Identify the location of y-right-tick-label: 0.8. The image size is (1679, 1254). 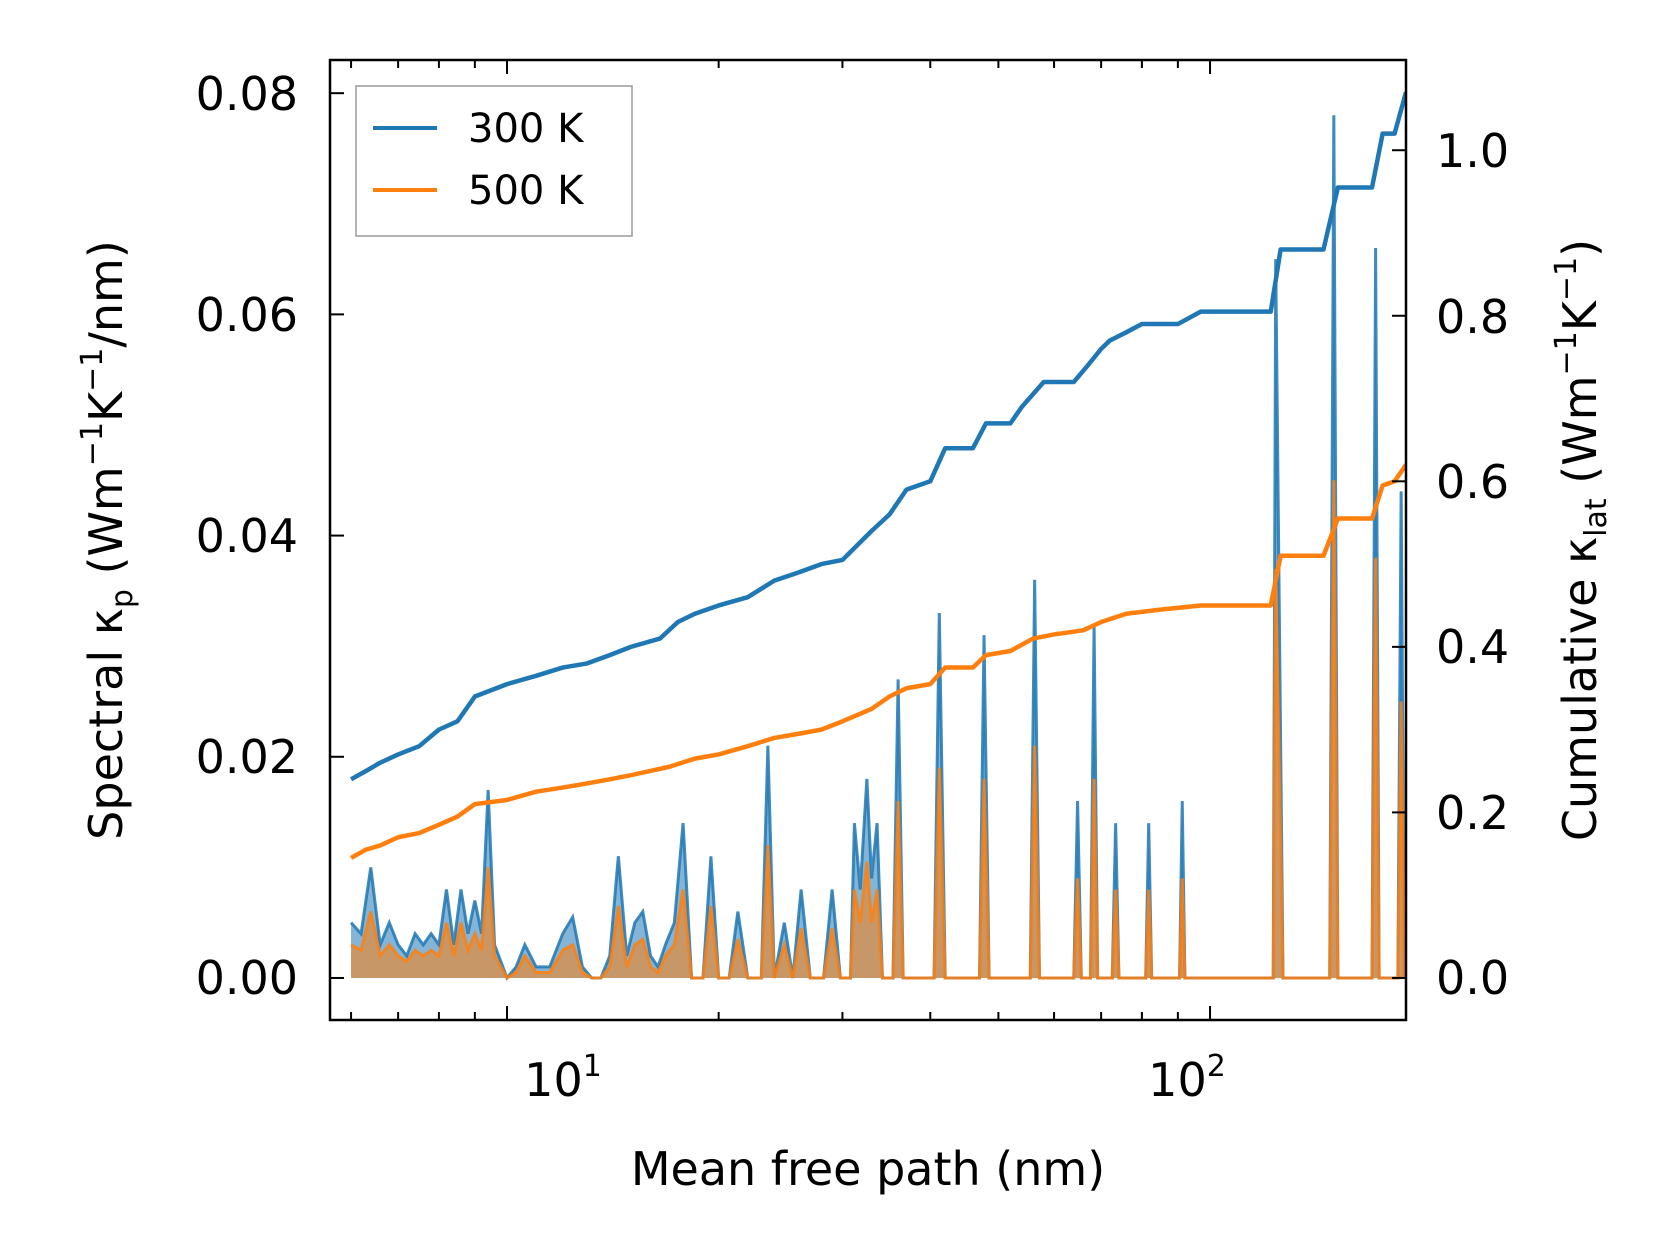
(1472, 317).